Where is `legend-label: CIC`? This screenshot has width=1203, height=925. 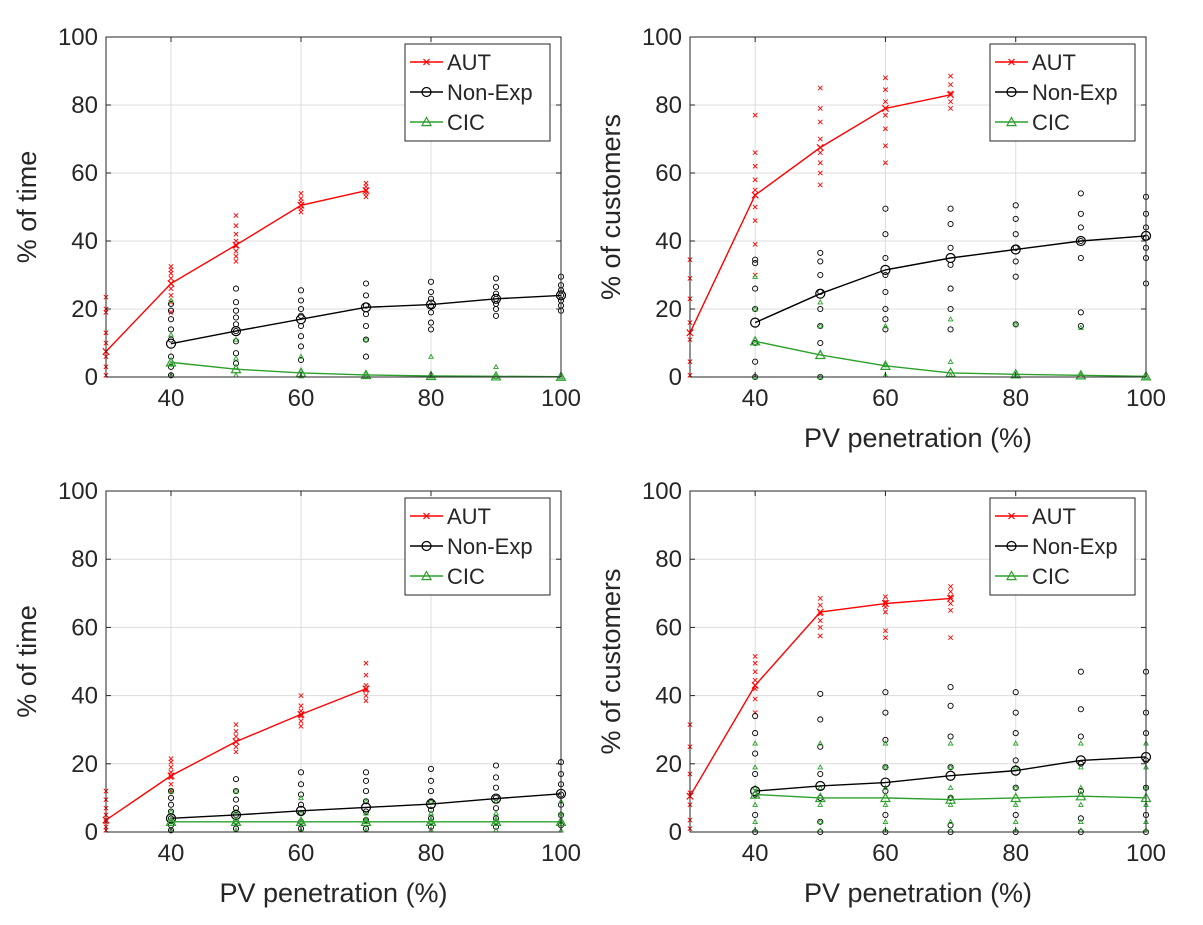 legend-label: CIC is located at coordinates (1051, 122).